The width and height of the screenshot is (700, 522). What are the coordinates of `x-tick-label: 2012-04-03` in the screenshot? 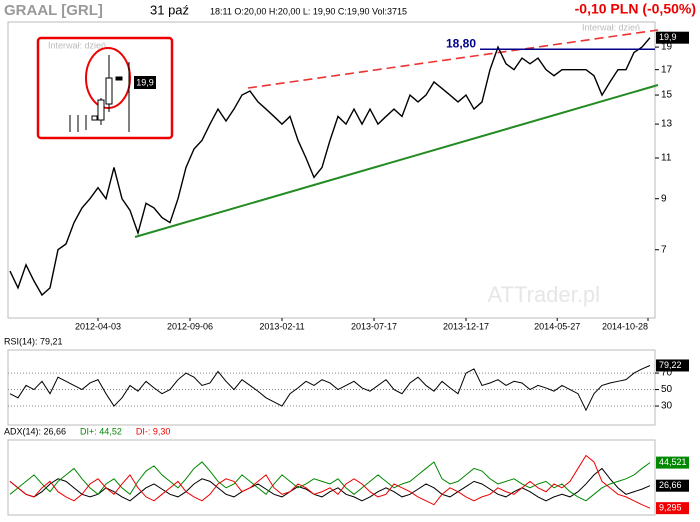 It's located at (98, 326).